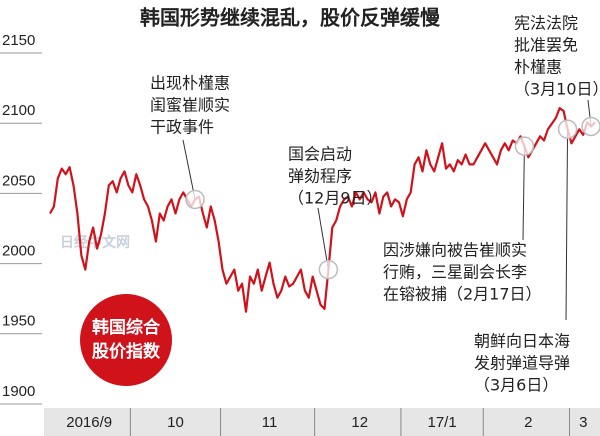 The height and width of the screenshot is (436, 600). Describe the element at coordinates (320, 154) in the screenshot. I see `annotation-text: 国会启动` at that location.